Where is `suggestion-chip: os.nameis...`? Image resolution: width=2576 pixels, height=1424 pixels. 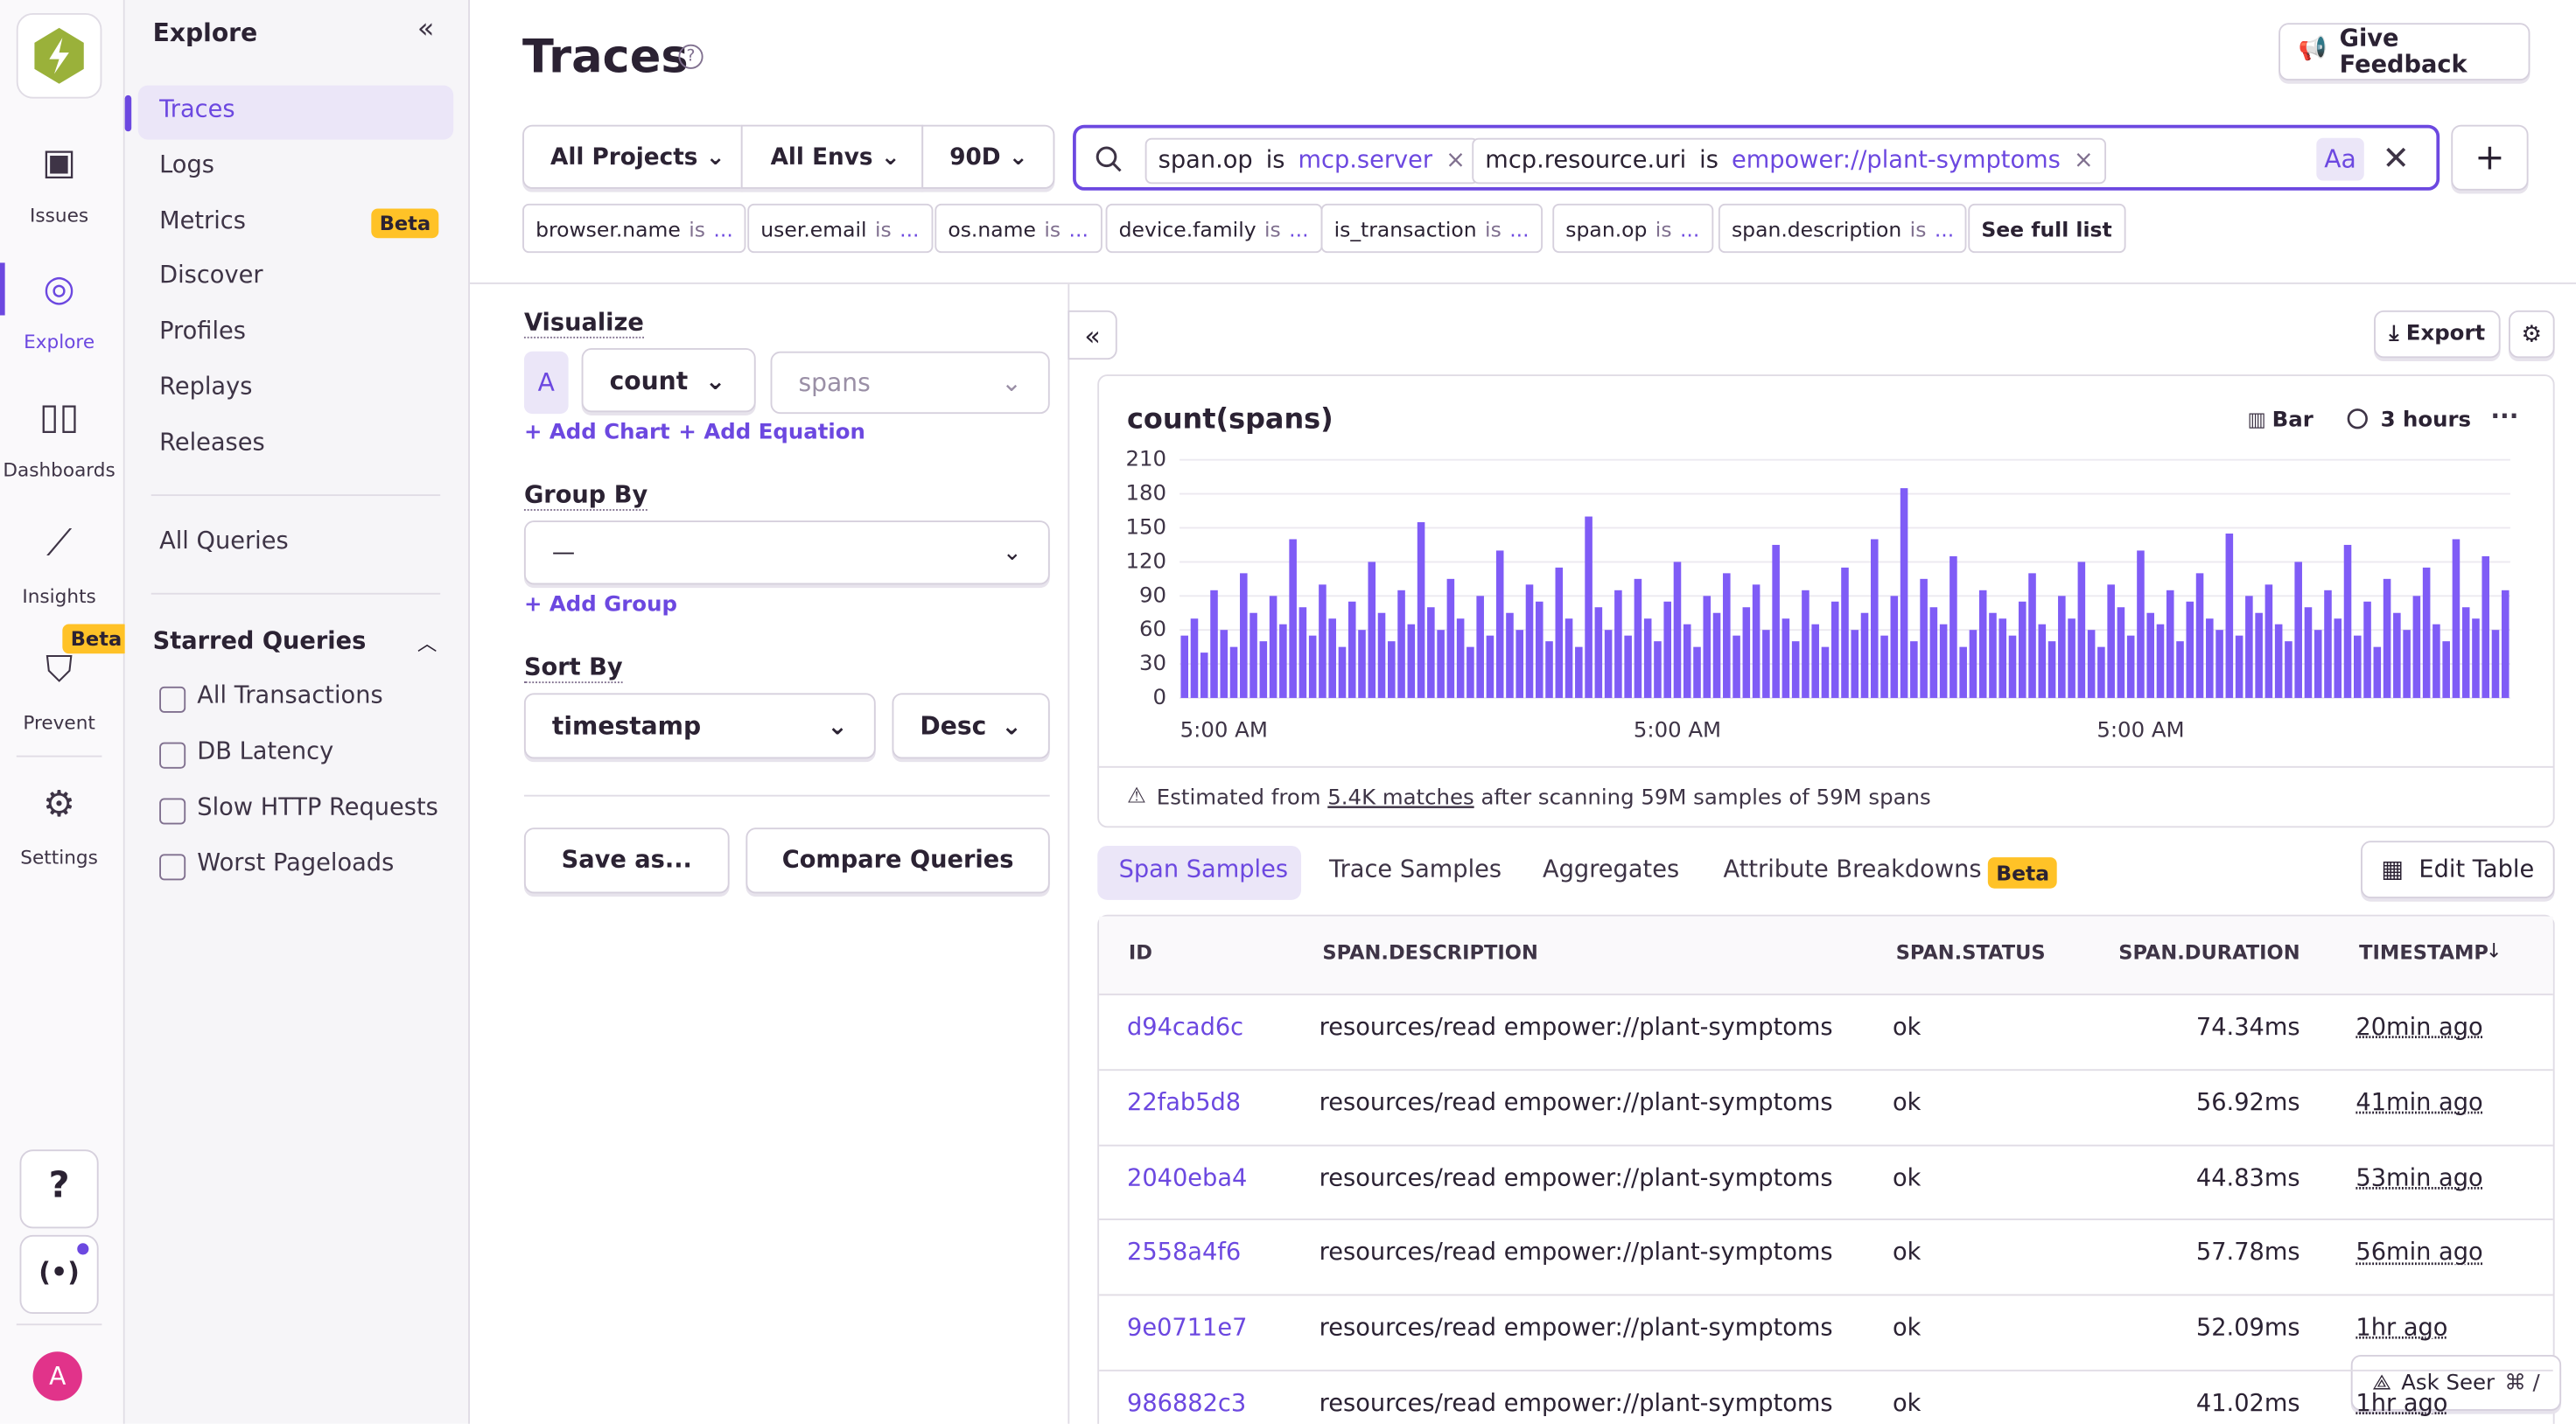 suggestion-chip: os.nameis... is located at coordinates (1018, 229).